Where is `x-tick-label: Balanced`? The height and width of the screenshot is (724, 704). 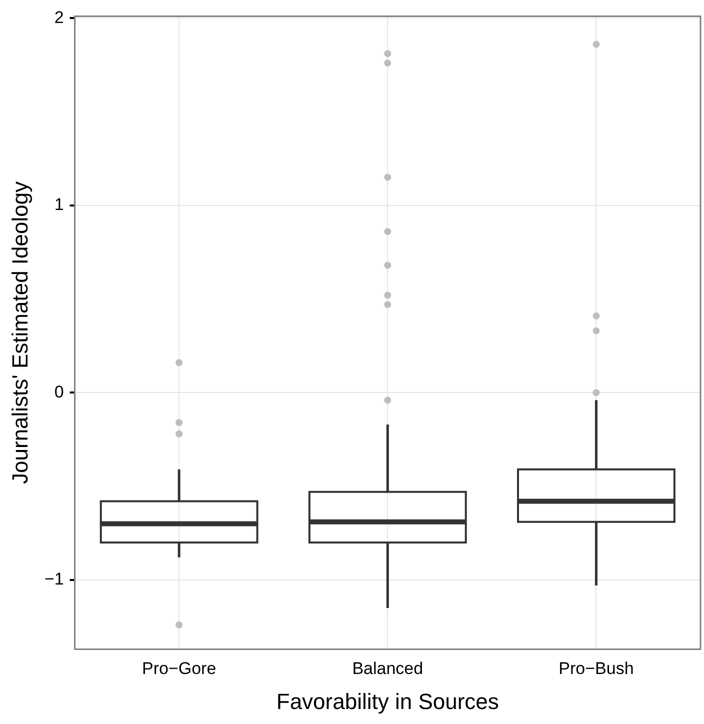
x-tick-label: Balanced is located at coordinates (388, 668).